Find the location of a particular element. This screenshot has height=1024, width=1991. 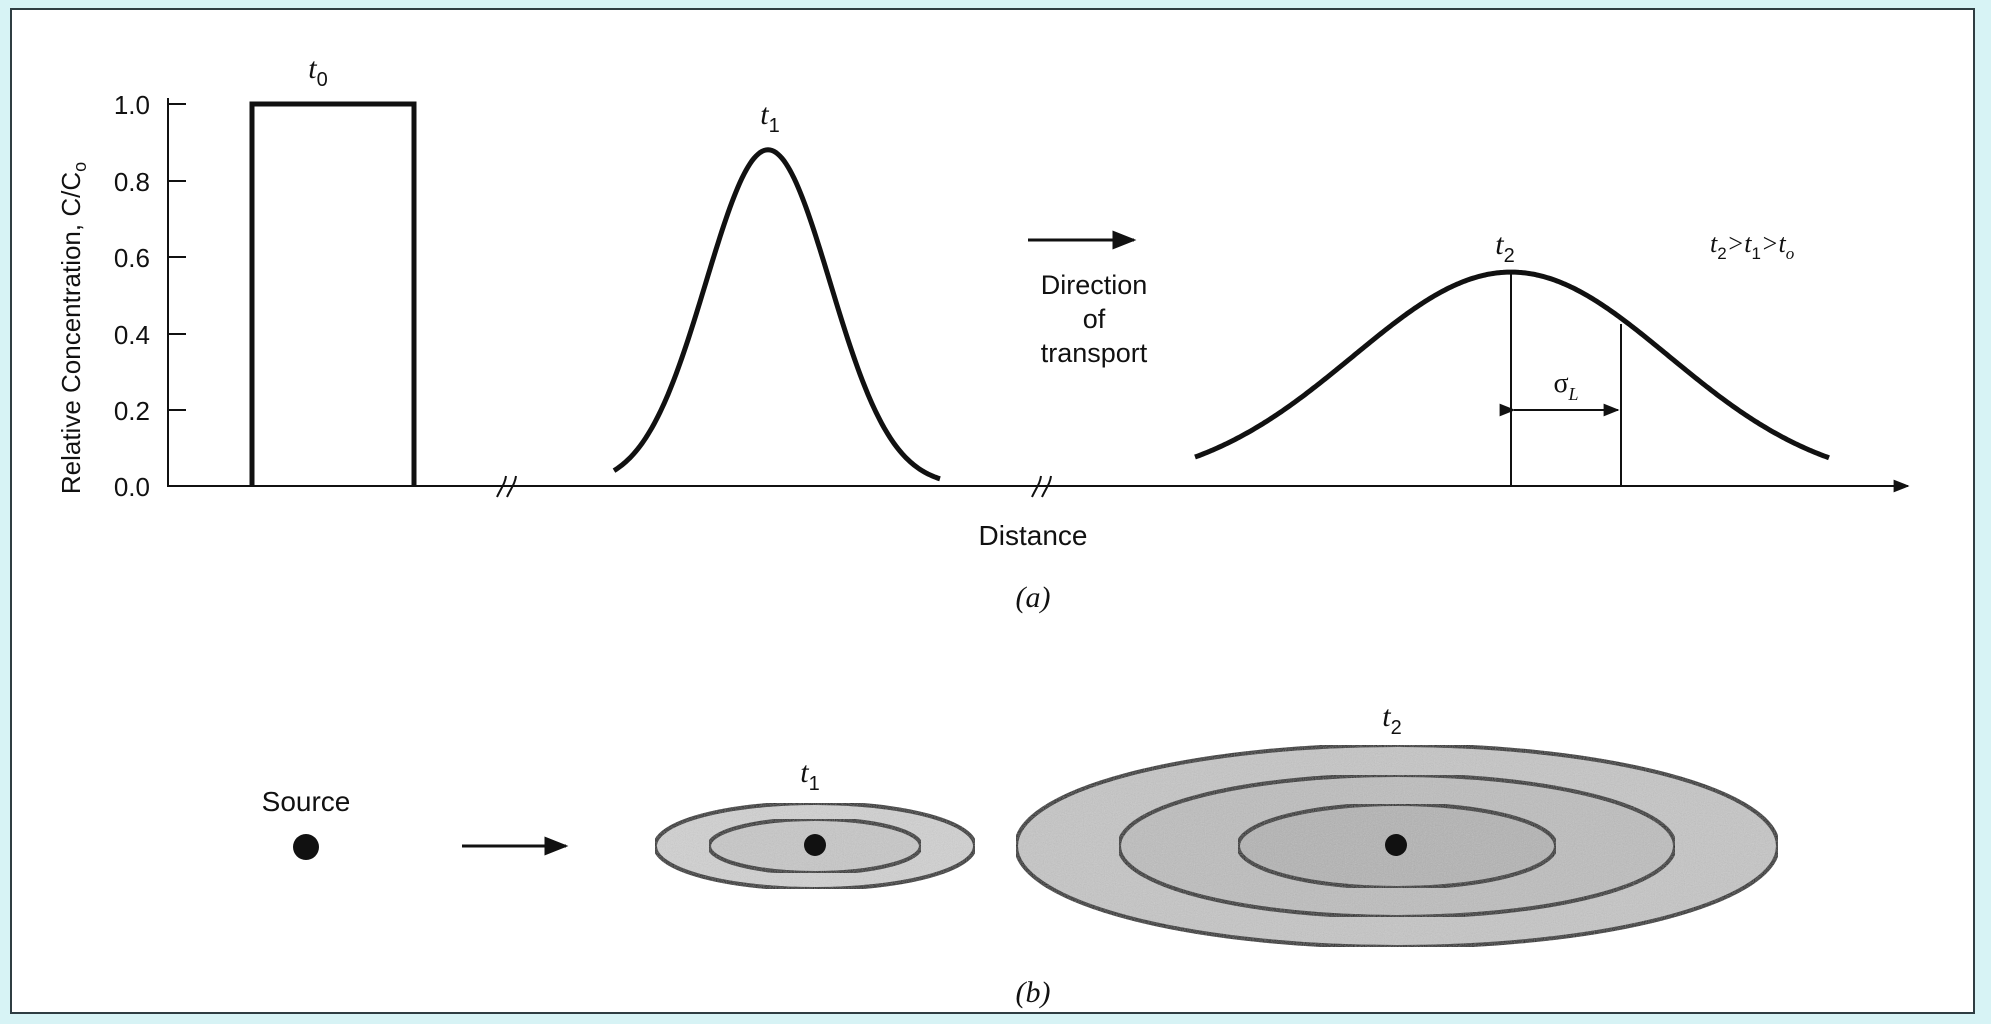

y-tick-label: 1.0 is located at coordinates (132, 105).